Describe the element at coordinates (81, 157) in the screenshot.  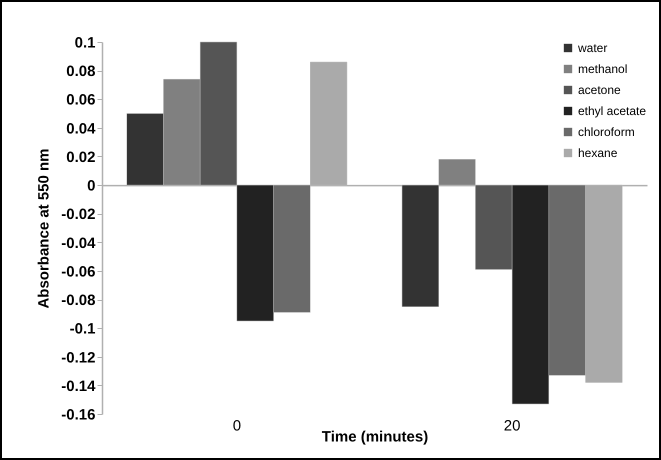
I see `y-tick-label: 0.02` at that location.